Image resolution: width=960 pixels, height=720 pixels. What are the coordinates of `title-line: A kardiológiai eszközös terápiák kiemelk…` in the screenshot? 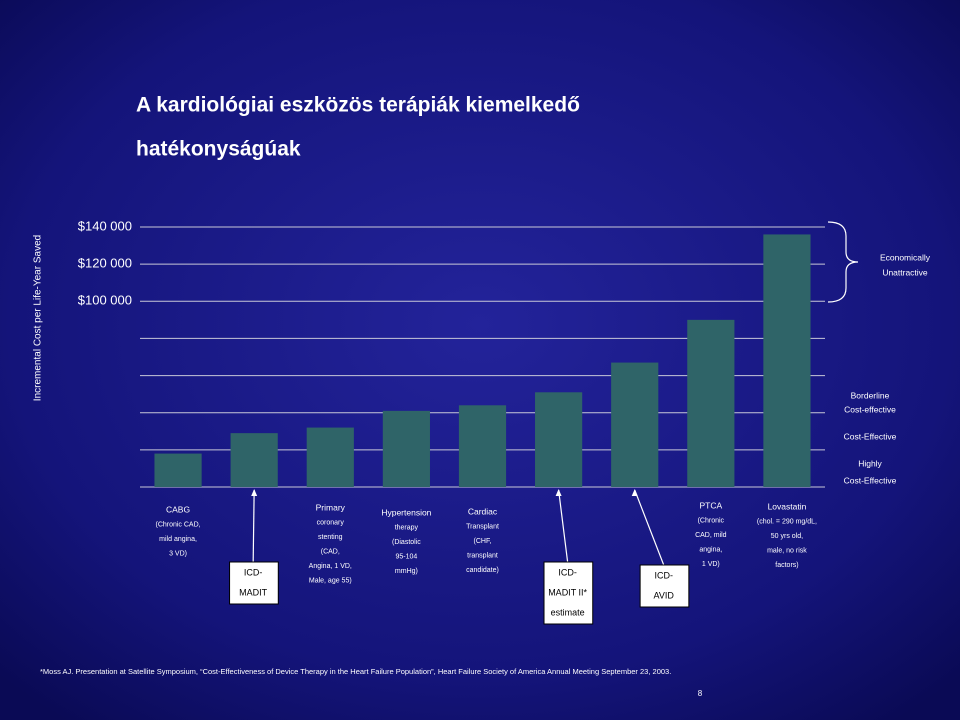 It's located at (358, 105).